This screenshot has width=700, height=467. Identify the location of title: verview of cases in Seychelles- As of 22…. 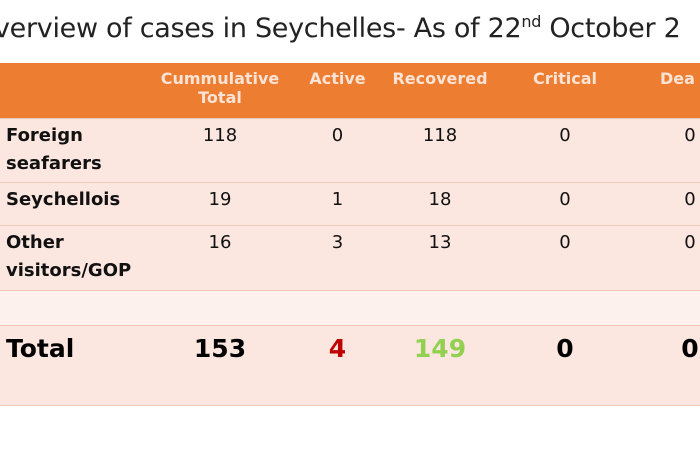
(340, 28).